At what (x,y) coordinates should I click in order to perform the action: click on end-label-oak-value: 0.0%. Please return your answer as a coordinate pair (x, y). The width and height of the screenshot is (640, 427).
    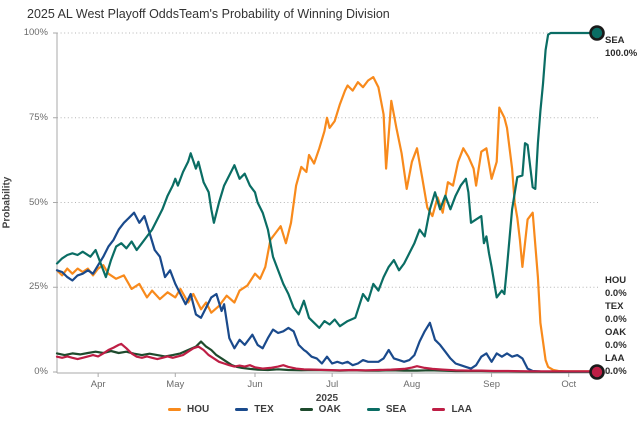
    Looking at the image, I should click on (616, 345).